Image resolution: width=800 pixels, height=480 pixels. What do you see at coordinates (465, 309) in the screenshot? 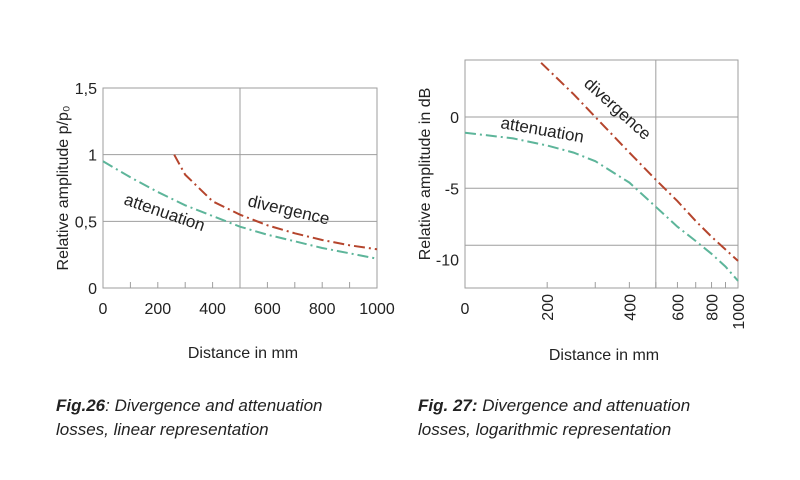
I see `chart2-x-tick-label: 0` at bounding box center [465, 309].